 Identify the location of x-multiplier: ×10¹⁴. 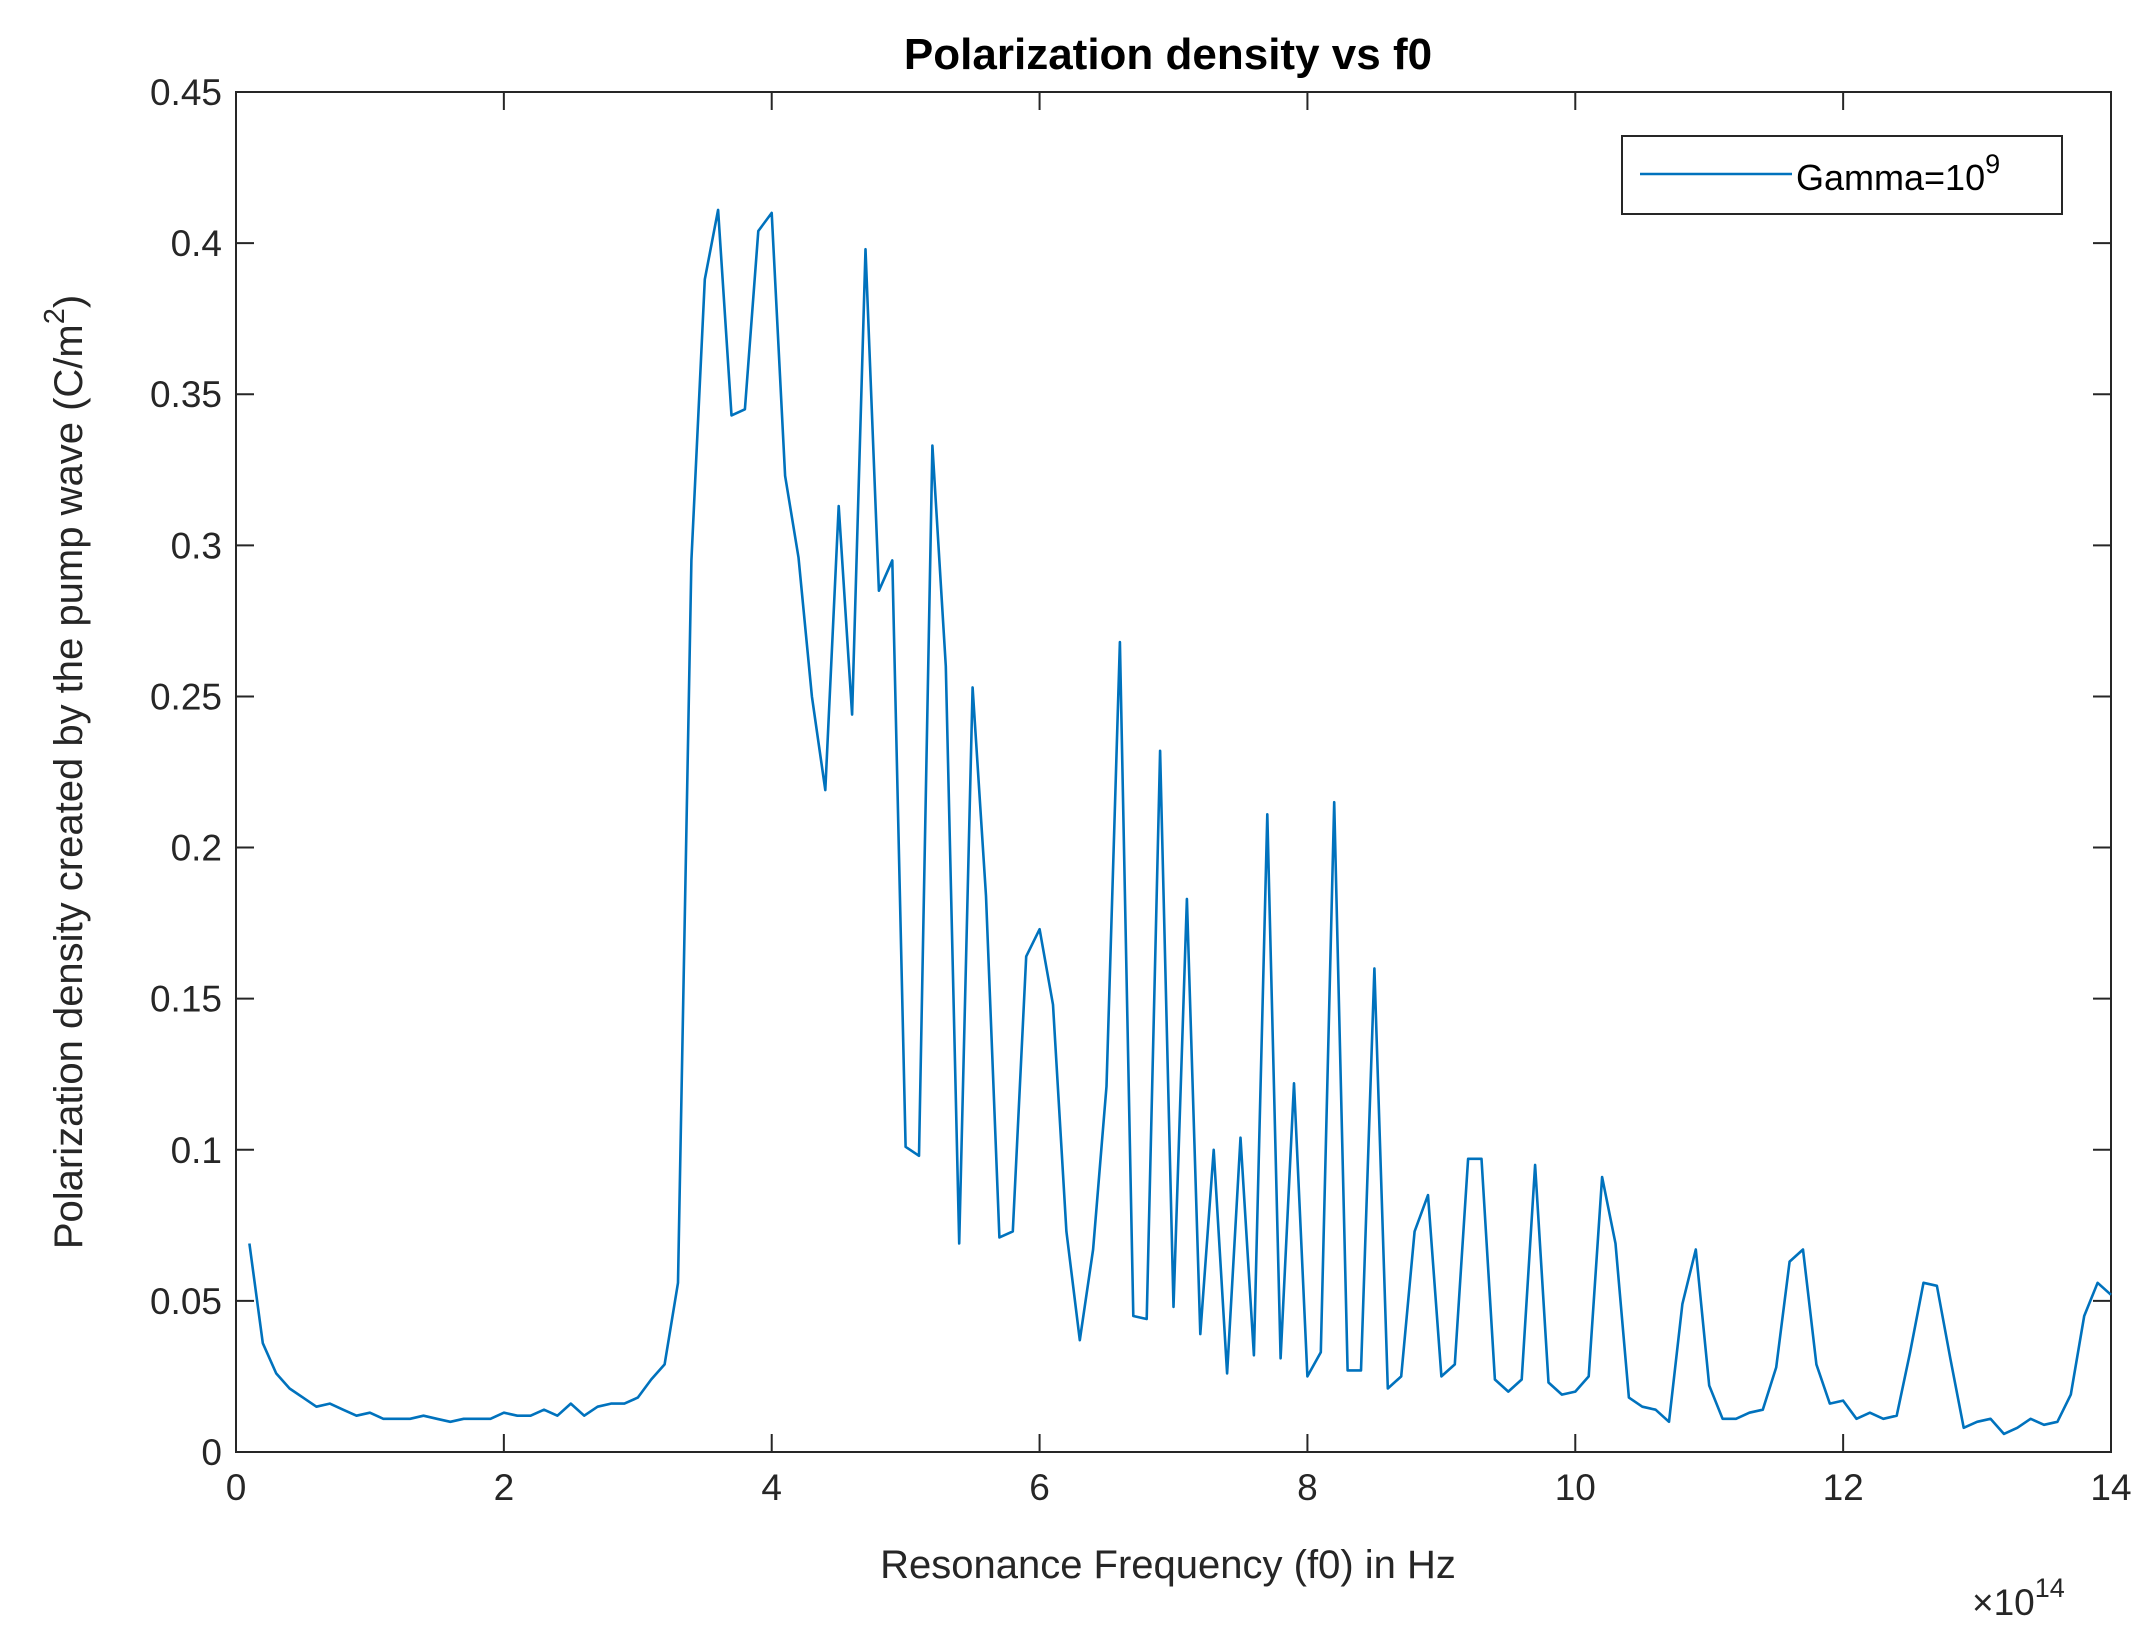
(2018, 1598).